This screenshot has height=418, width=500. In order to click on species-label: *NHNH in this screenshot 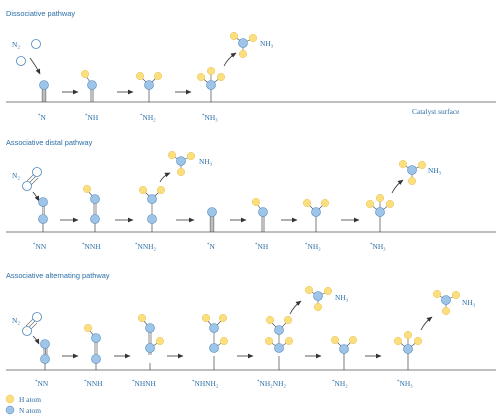, I will do `click(144, 383)`.